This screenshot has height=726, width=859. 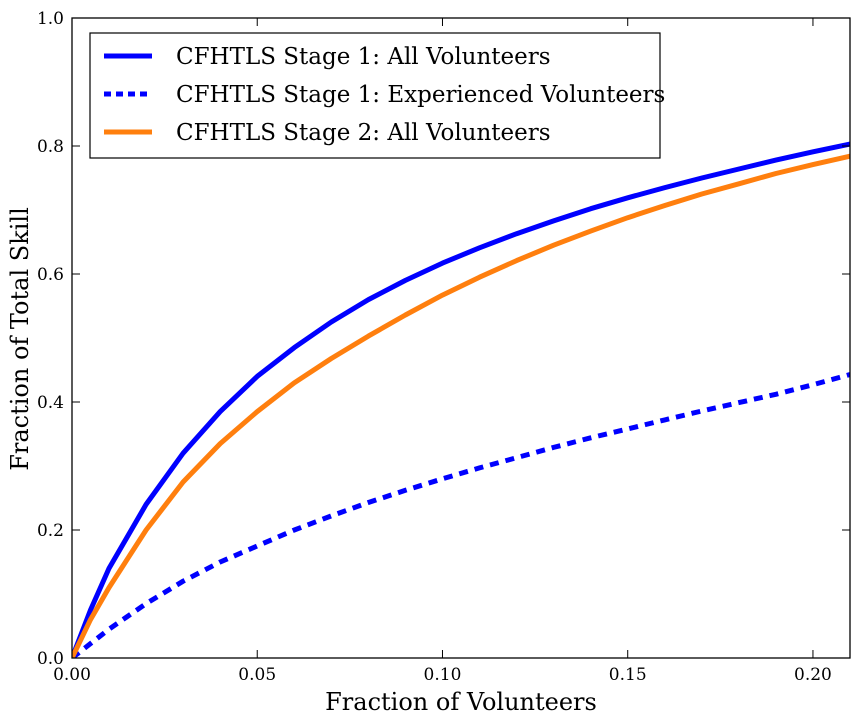 What do you see at coordinates (420, 95) in the screenshot?
I see `legend-label-2: CFHTLS Stage 1: Experienced Volunteers` at bounding box center [420, 95].